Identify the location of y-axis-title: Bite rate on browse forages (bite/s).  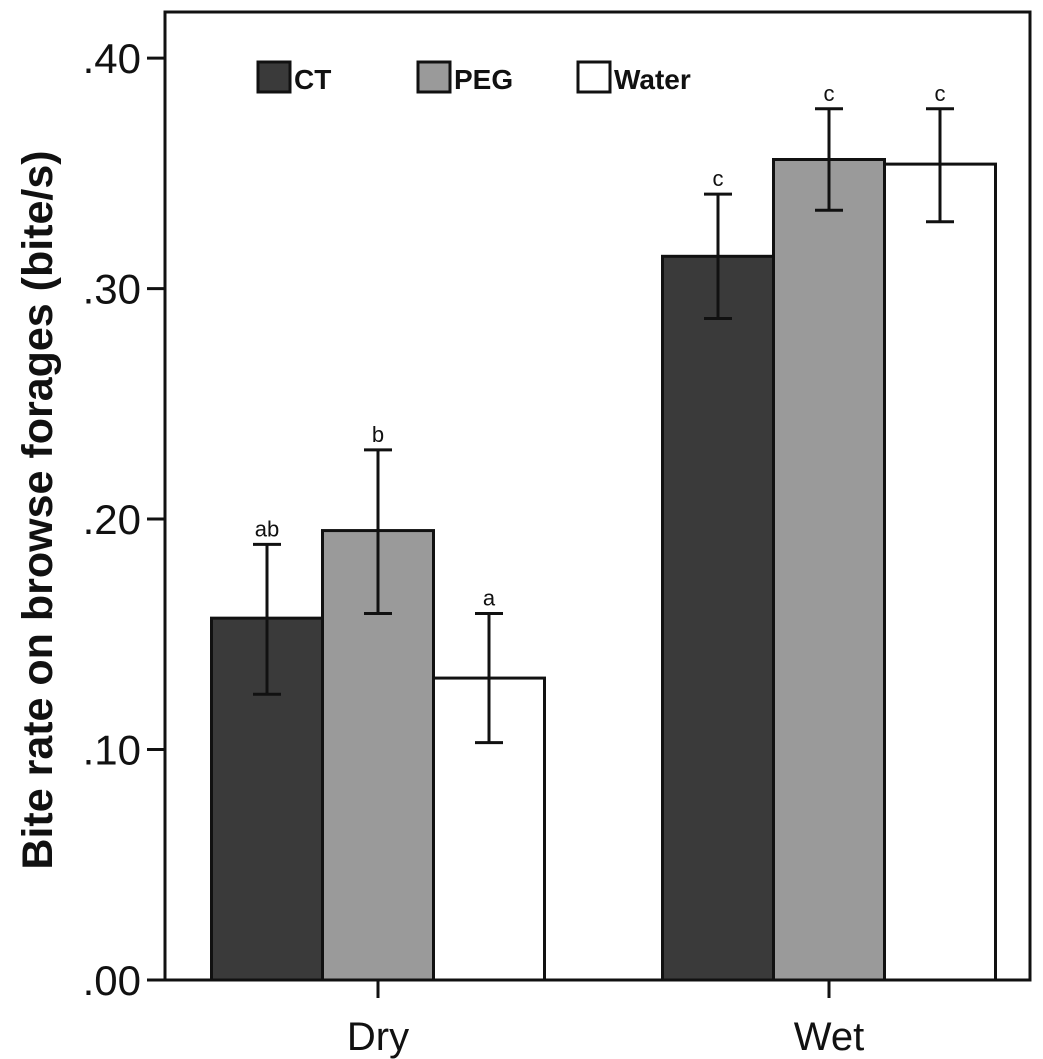
(38, 509).